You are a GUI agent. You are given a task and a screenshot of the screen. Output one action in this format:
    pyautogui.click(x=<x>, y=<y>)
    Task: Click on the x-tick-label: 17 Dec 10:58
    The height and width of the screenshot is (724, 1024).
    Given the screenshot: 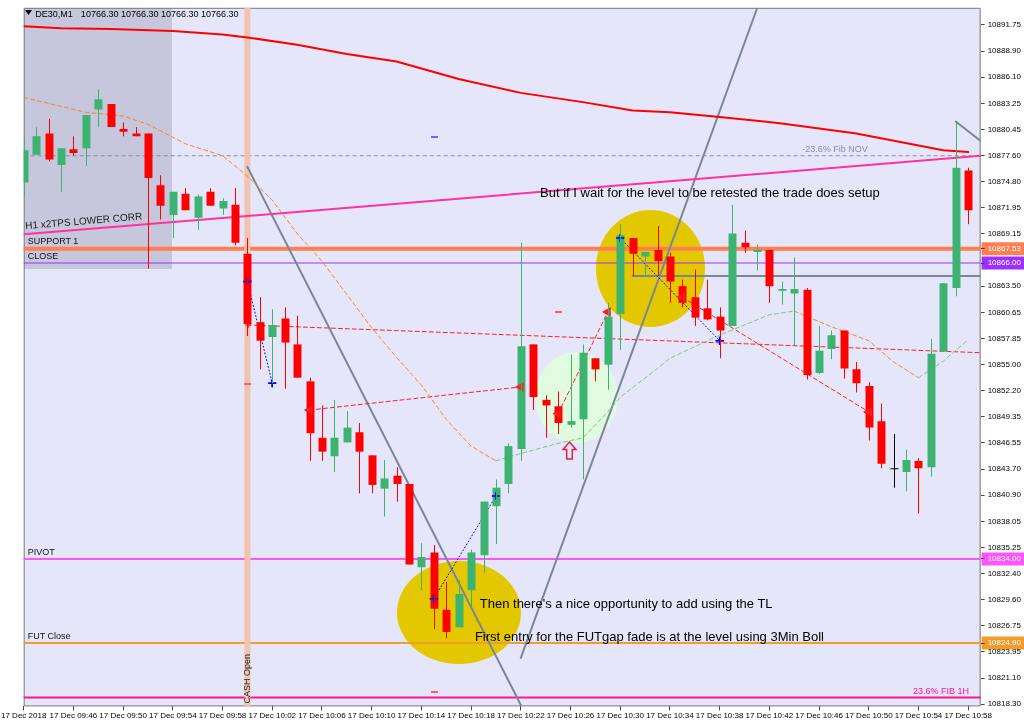 What is the action you would take?
    pyautogui.click(x=968, y=716)
    